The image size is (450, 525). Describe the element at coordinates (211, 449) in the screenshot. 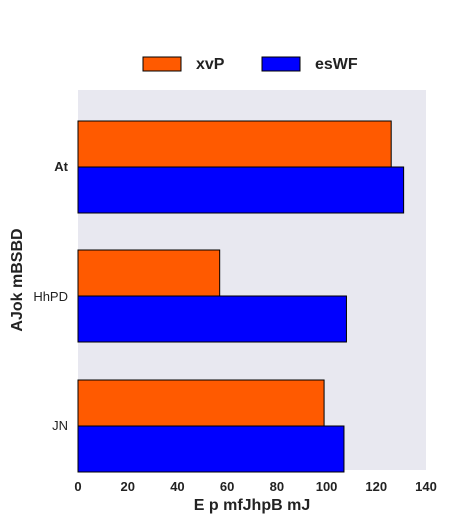

I see `bar-eswf-jn` at that location.